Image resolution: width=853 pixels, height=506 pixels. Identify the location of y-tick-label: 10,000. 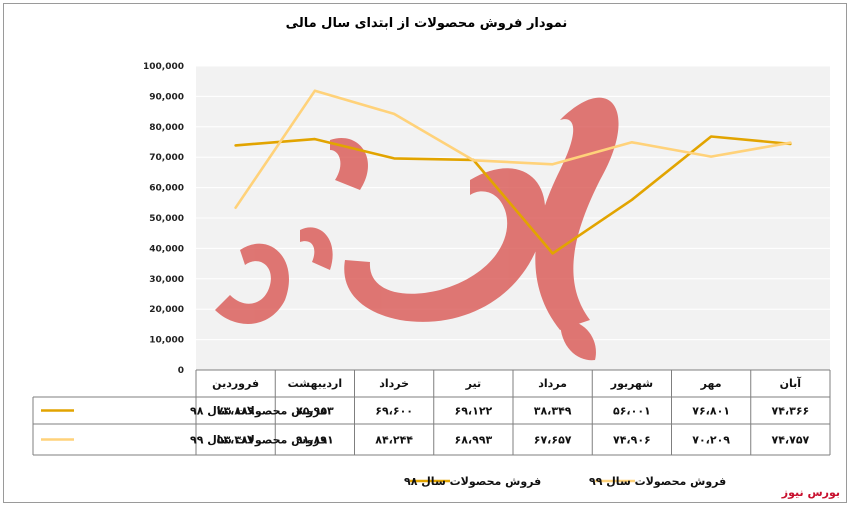
(166, 341).